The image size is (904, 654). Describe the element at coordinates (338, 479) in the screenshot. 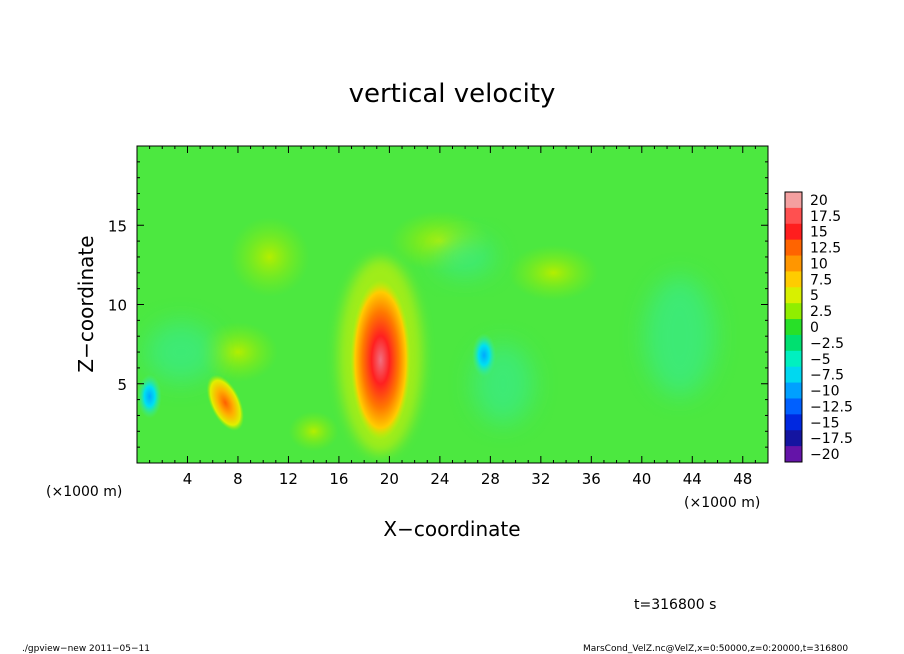

I see `x-tick-label: 16` at that location.